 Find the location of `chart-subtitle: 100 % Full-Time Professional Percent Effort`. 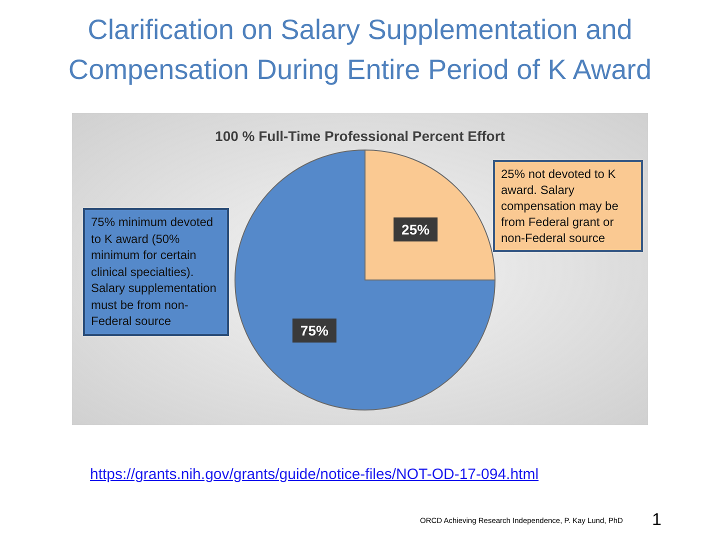

chart-subtitle: 100 % Full-Time Professional Percent Effort is located at coordinates (360, 136).